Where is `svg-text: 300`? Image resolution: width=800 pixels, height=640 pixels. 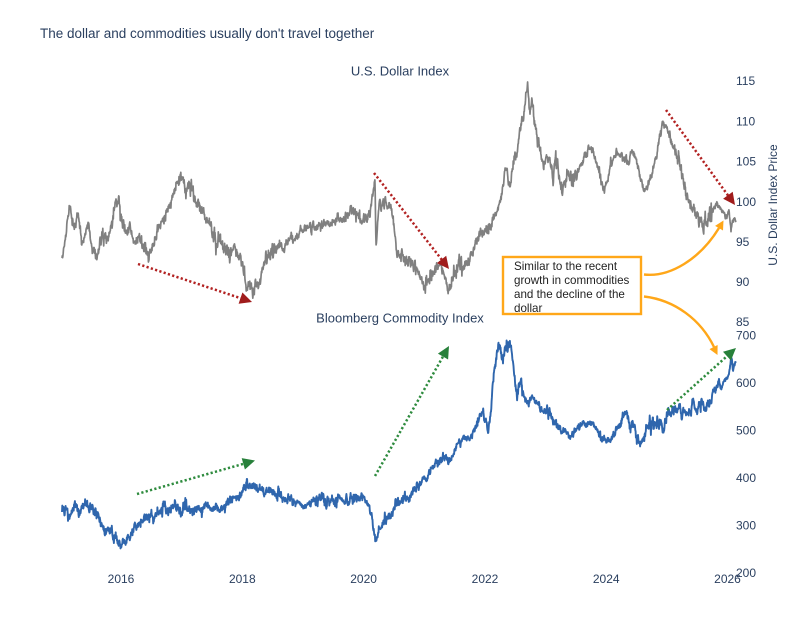 svg-text: 300 is located at coordinates (746, 526).